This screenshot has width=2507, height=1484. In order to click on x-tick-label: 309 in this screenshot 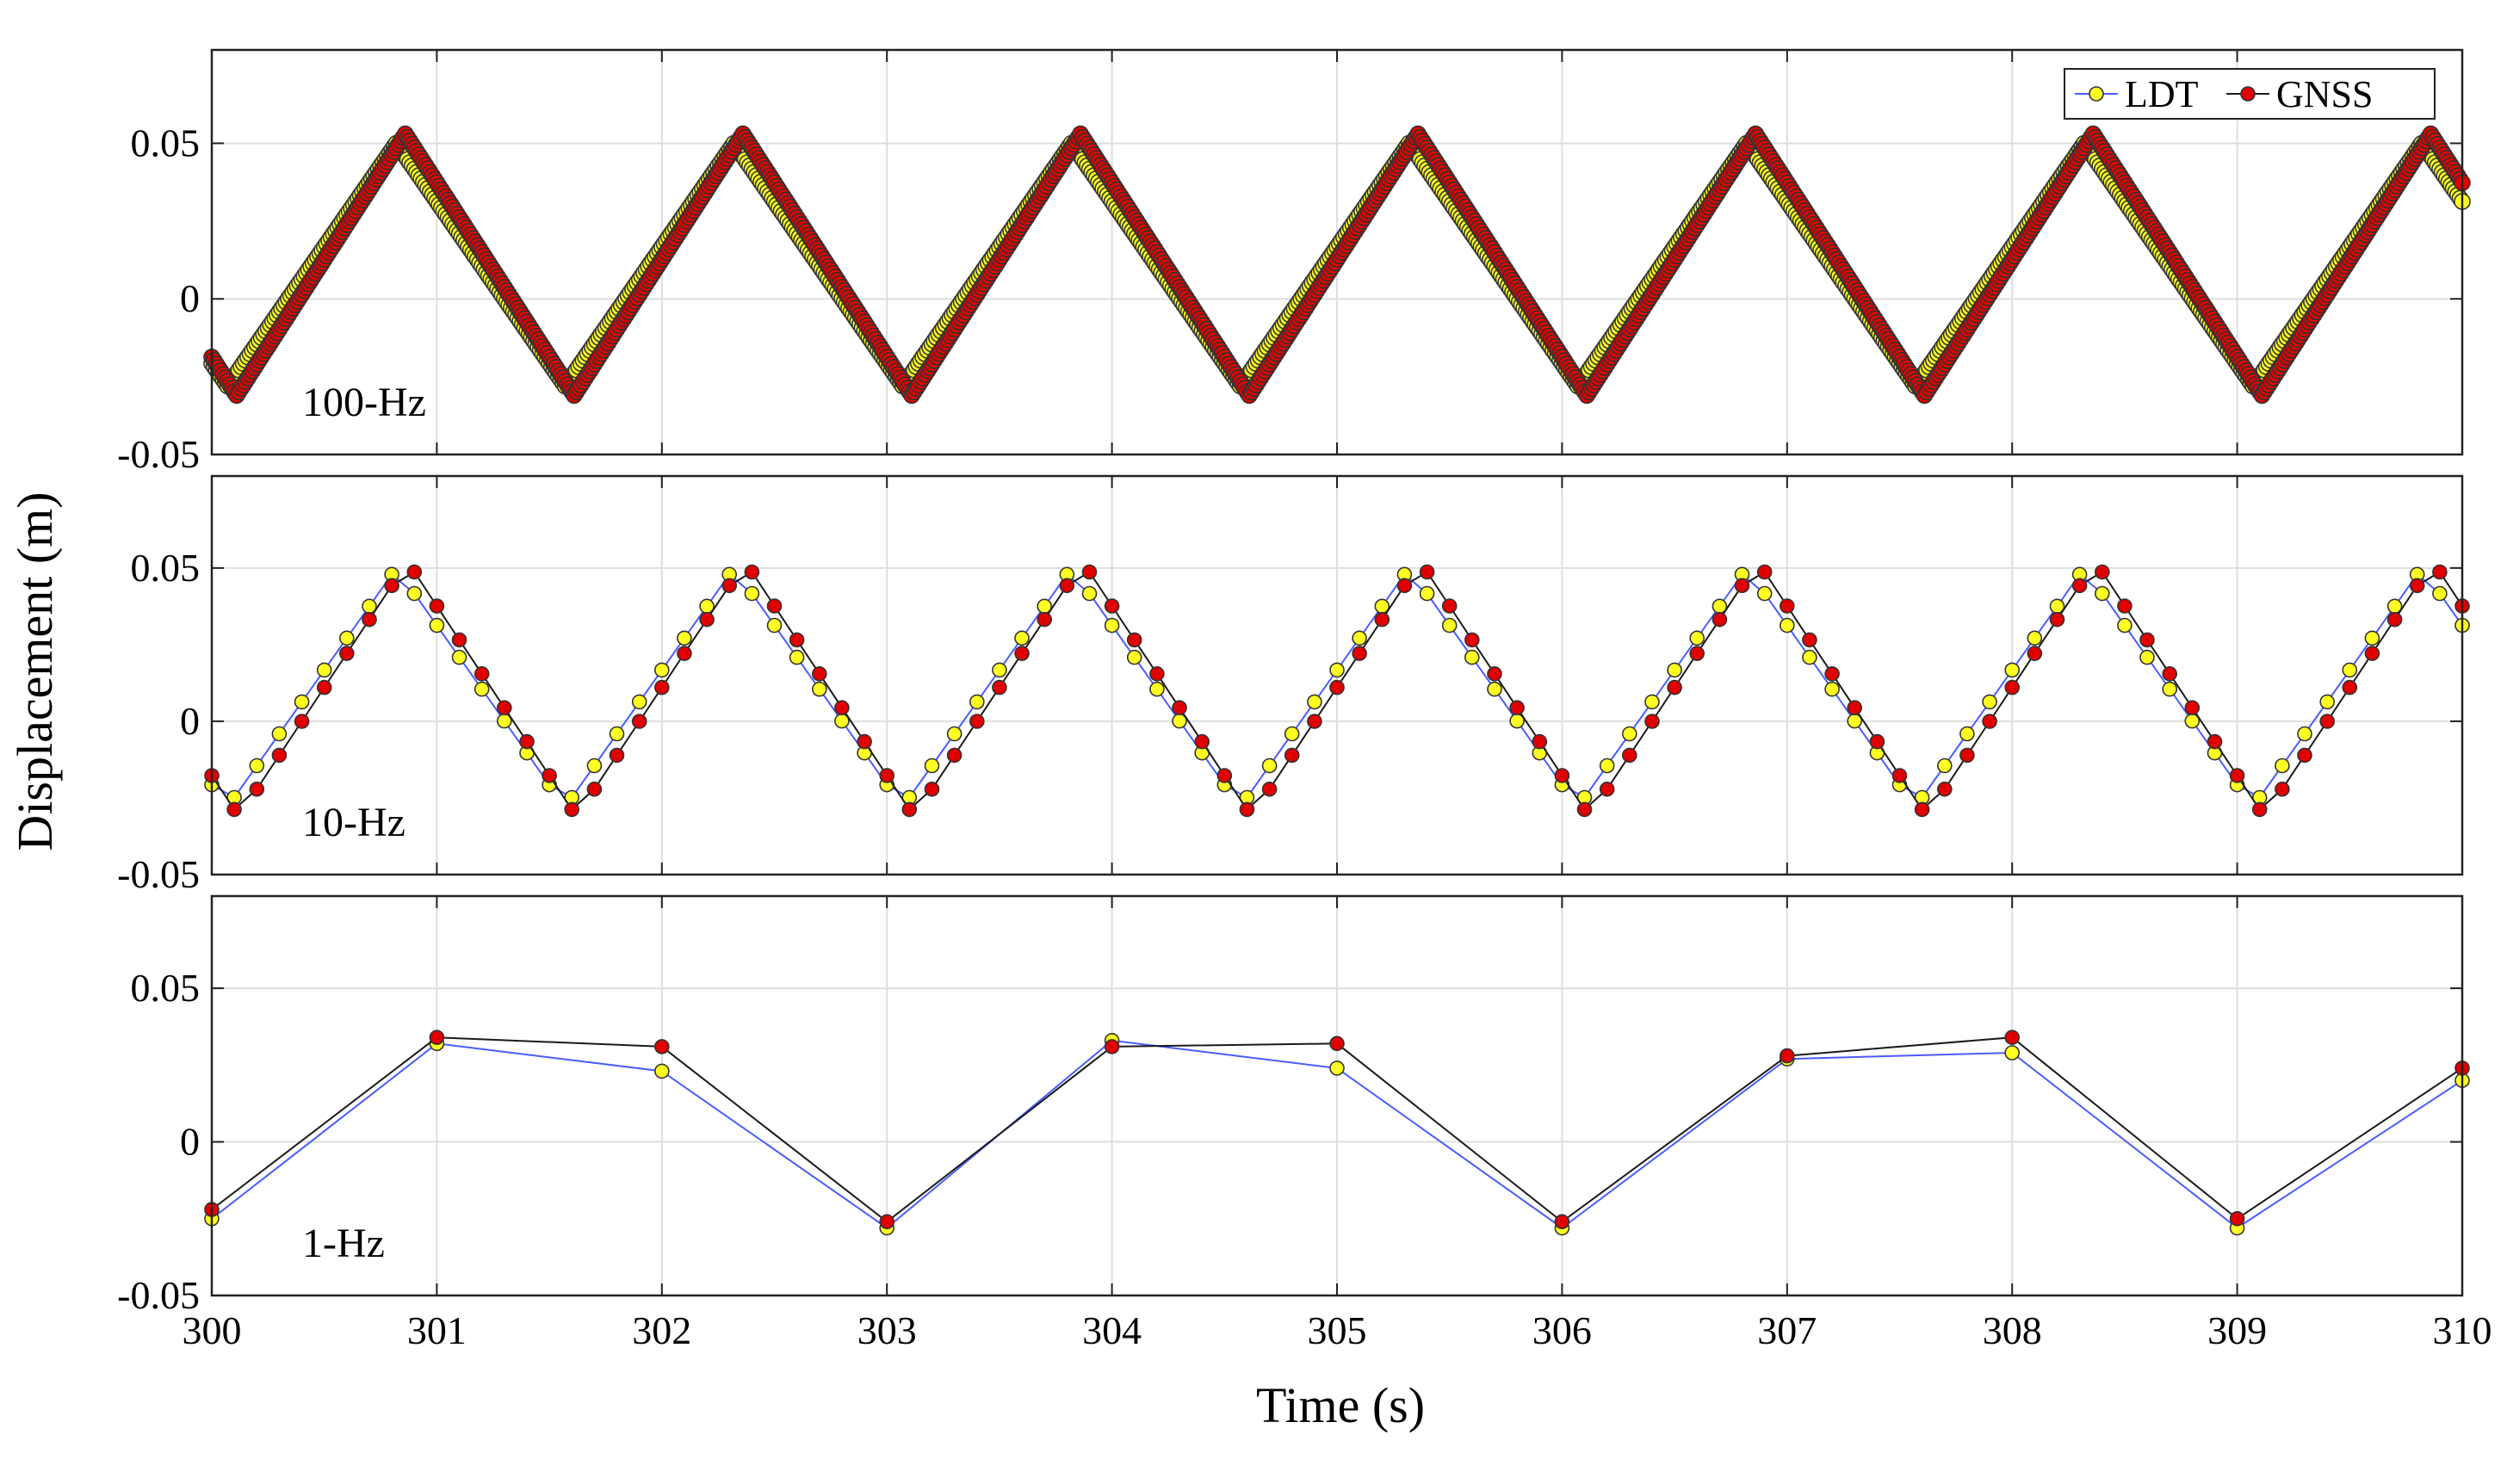, I will do `click(2237, 1330)`.